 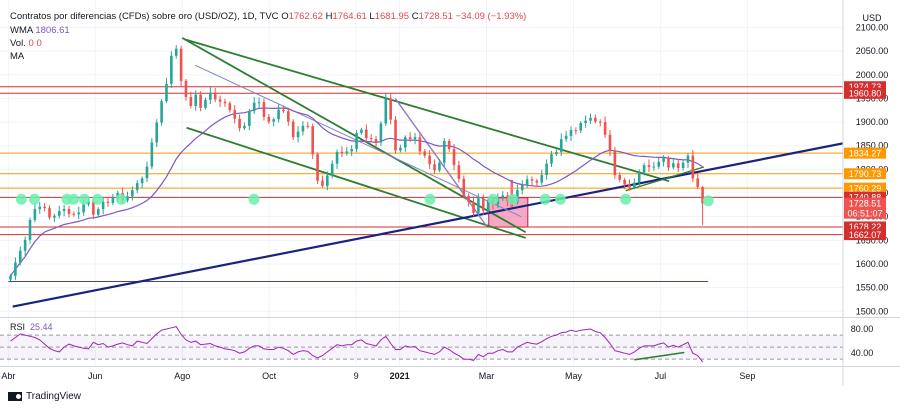 I want to click on rsi-pane, so click(x=421, y=344).